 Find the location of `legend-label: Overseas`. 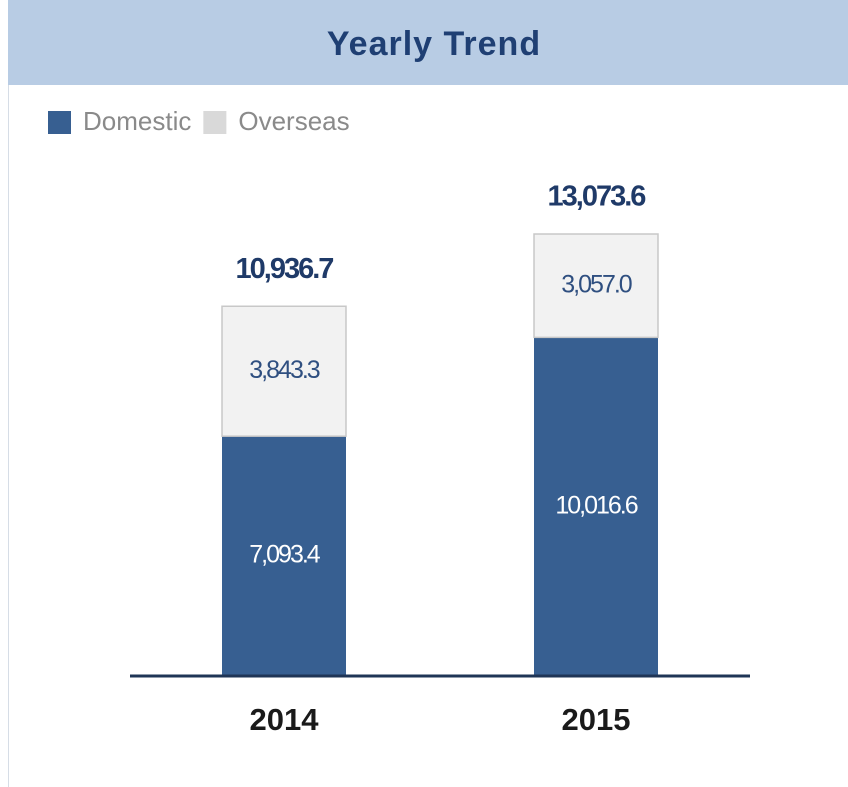

legend-label: Overseas is located at coordinates (293, 121).